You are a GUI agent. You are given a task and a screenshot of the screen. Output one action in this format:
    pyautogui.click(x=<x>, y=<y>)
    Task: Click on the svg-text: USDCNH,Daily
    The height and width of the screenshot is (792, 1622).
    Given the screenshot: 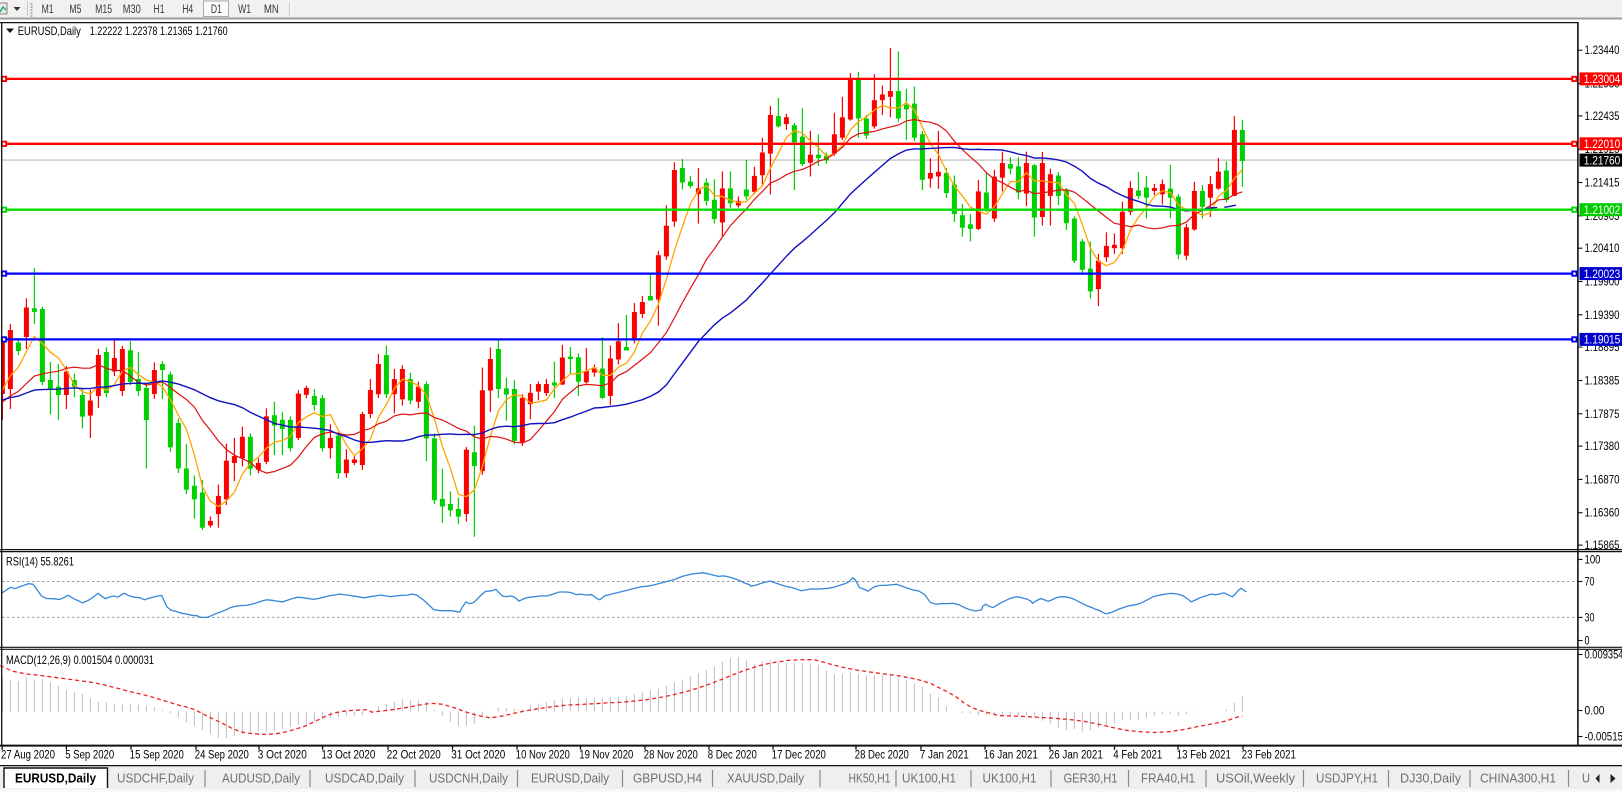 What is the action you would take?
    pyautogui.click(x=469, y=779)
    